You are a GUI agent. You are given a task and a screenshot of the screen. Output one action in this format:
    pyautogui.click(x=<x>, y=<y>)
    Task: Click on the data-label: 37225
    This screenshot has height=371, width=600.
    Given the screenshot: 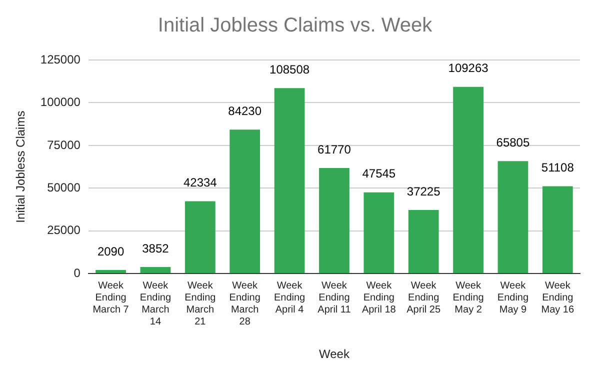 What is the action you would take?
    pyautogui.click(x=423, y=191)
    